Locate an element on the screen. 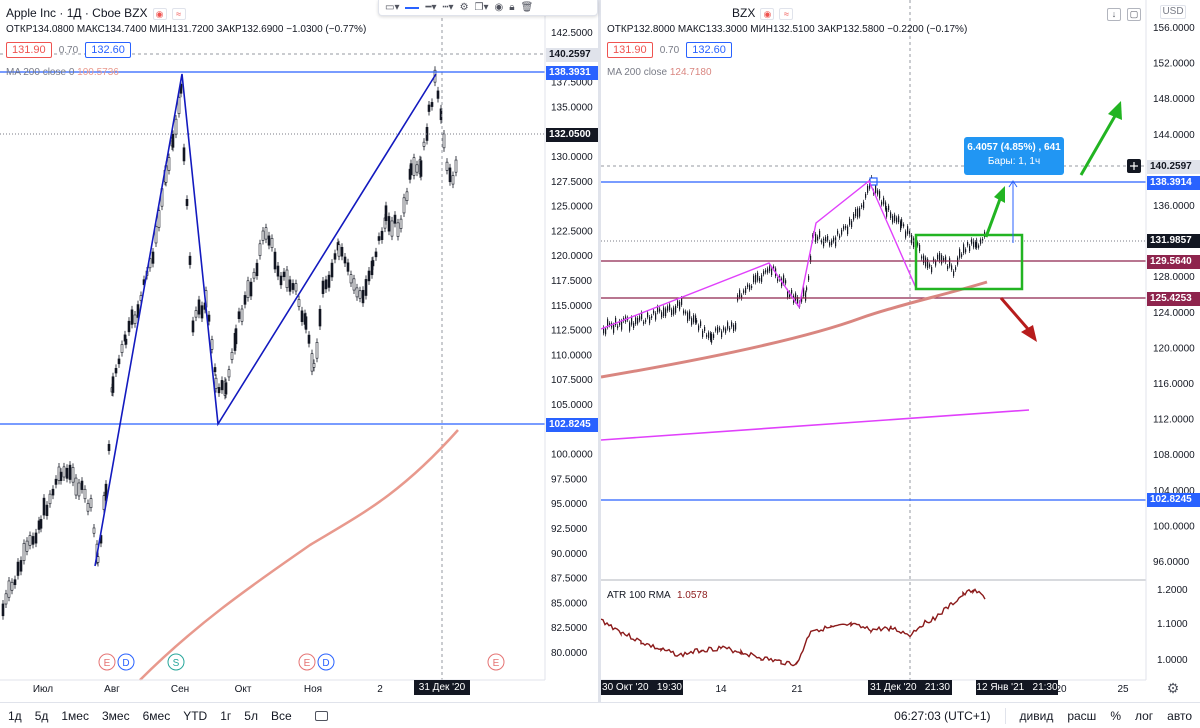  timeframe-5d: 5д is located at coordinates (41, 715).